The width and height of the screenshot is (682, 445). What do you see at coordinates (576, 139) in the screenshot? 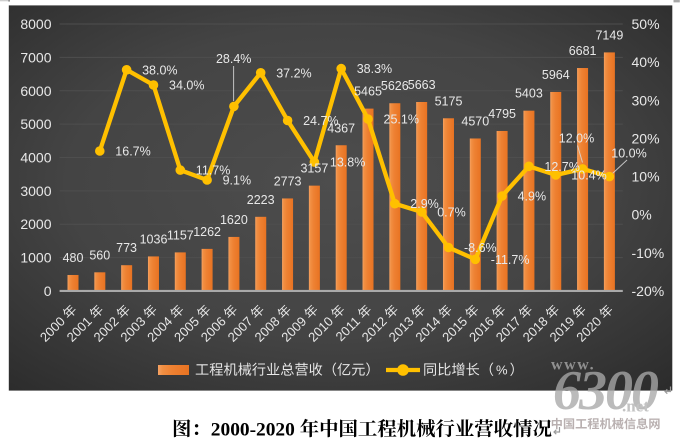
I see `svg-text: 12.0%` at bounding box center [576, 139].